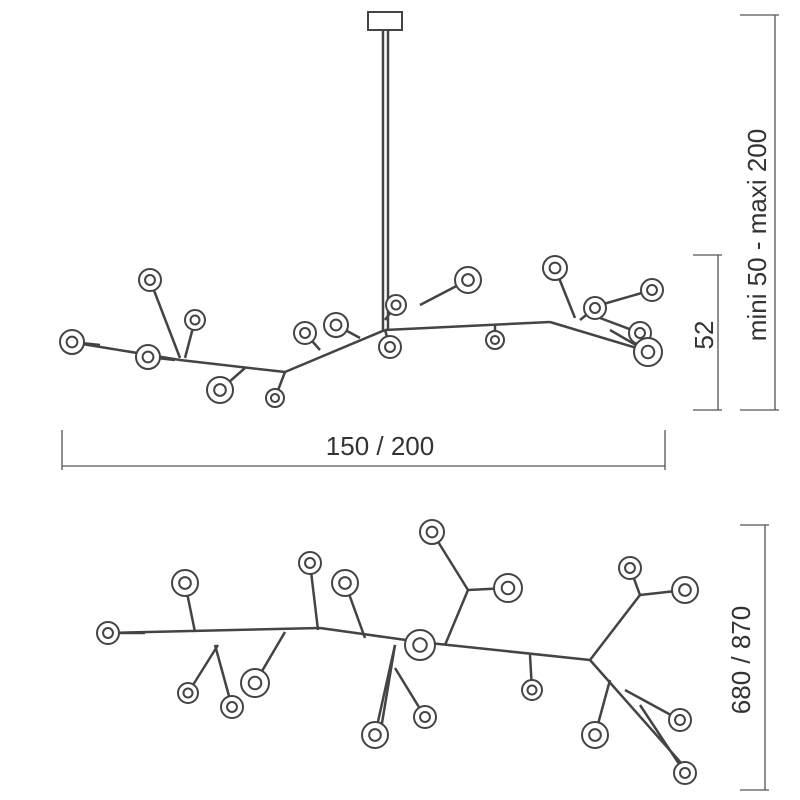  What do you see at coordinates (741, 660) in the screenshot?
I see `depth-label: 680 / 870` at bounding box center [741, 660].